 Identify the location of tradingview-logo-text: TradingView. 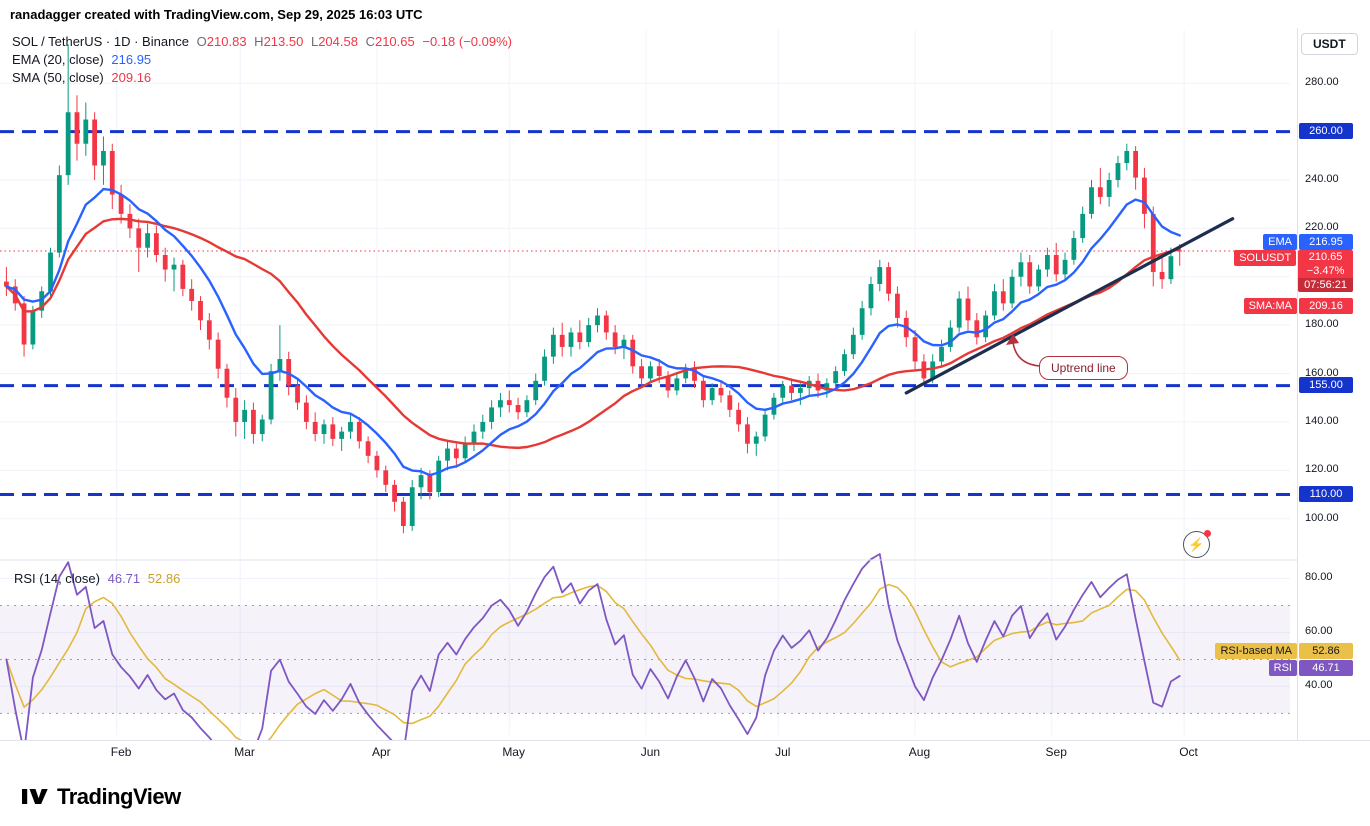
(119, 796).